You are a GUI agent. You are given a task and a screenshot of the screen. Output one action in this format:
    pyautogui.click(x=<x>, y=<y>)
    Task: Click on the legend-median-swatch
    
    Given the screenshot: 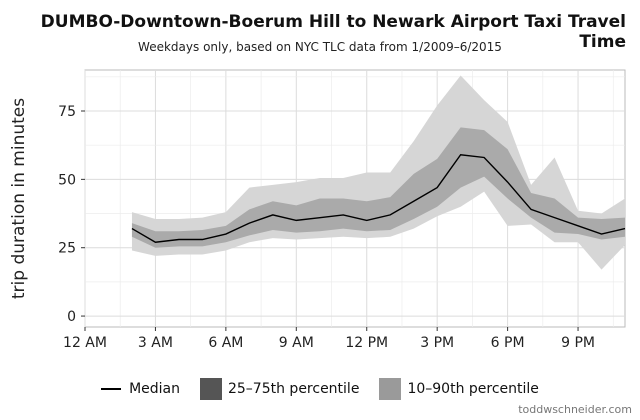 What is the action you would take?
    pyautogui.click(x=111, y=389)
    